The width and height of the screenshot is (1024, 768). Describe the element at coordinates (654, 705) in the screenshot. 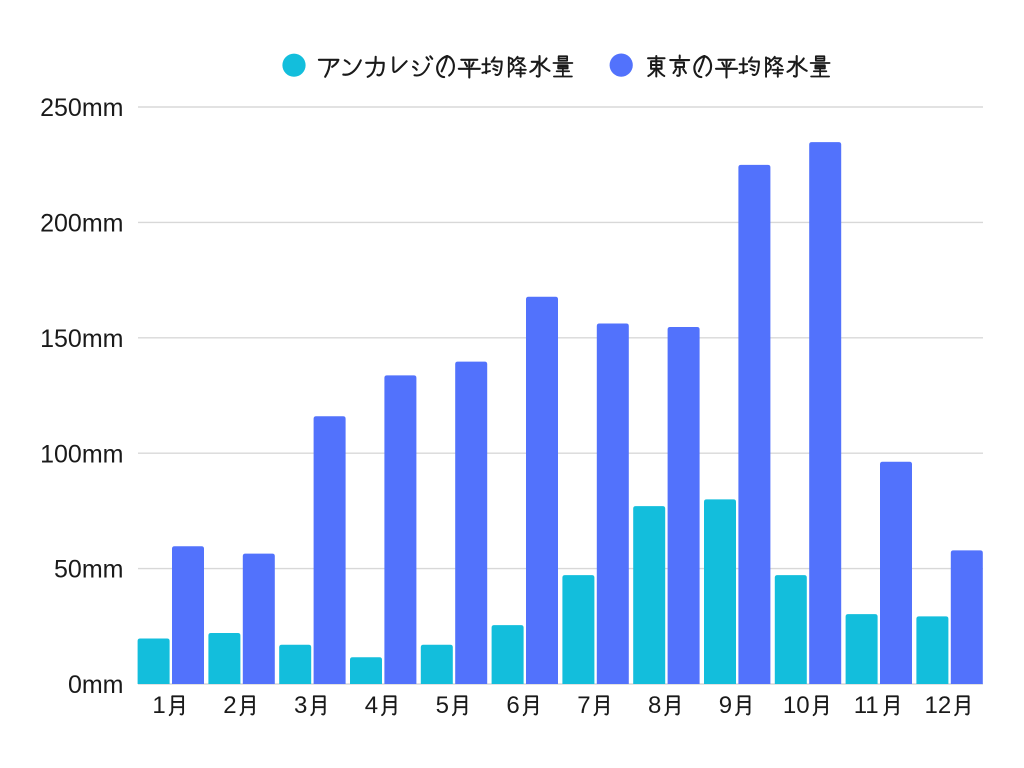

I see `svg-text: 8` at that location.